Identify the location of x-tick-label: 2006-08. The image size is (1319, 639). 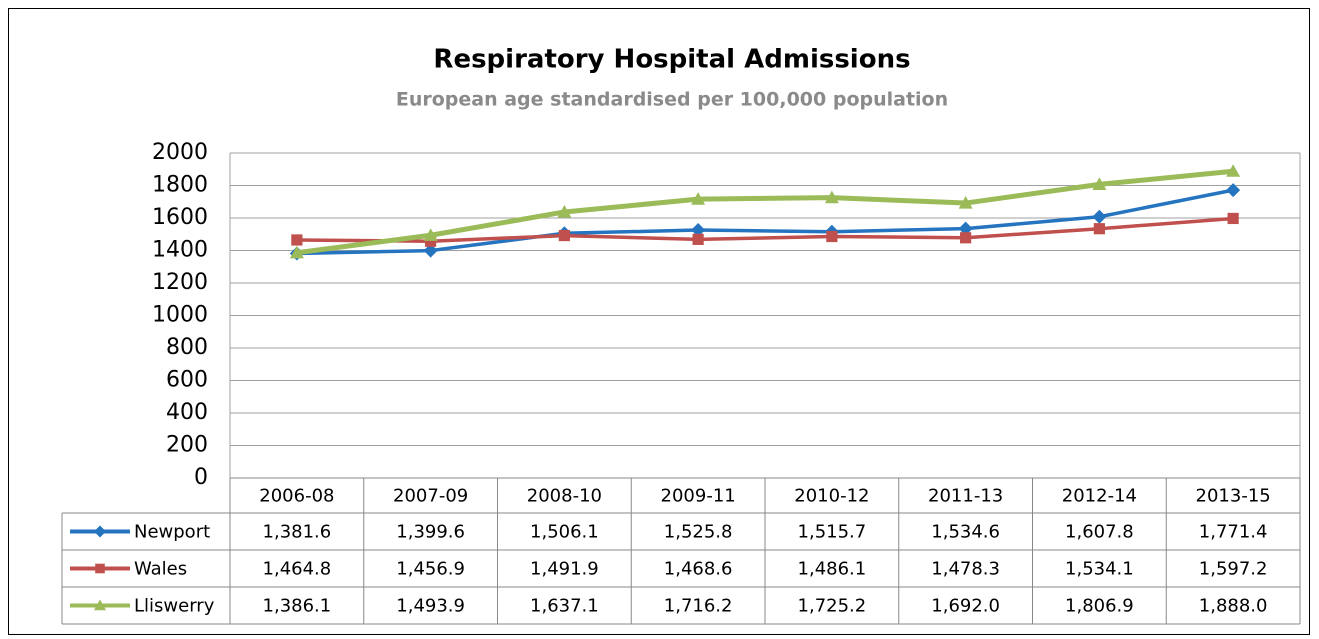
(296, 496).